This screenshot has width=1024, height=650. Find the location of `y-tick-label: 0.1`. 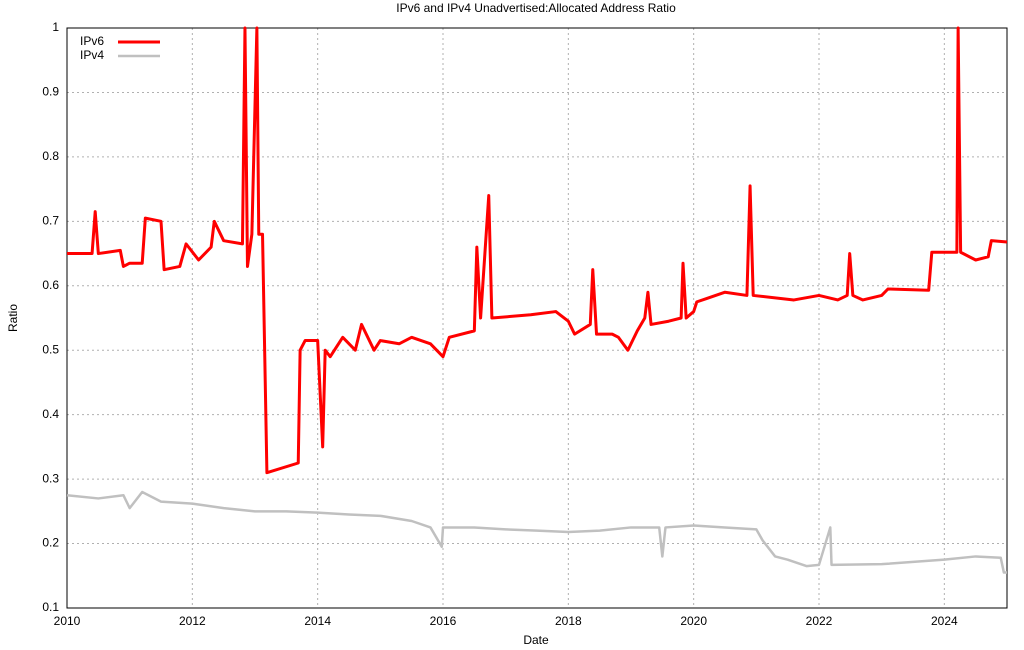

y-tick-label: 0.1 is located at coordinates (50, 607).